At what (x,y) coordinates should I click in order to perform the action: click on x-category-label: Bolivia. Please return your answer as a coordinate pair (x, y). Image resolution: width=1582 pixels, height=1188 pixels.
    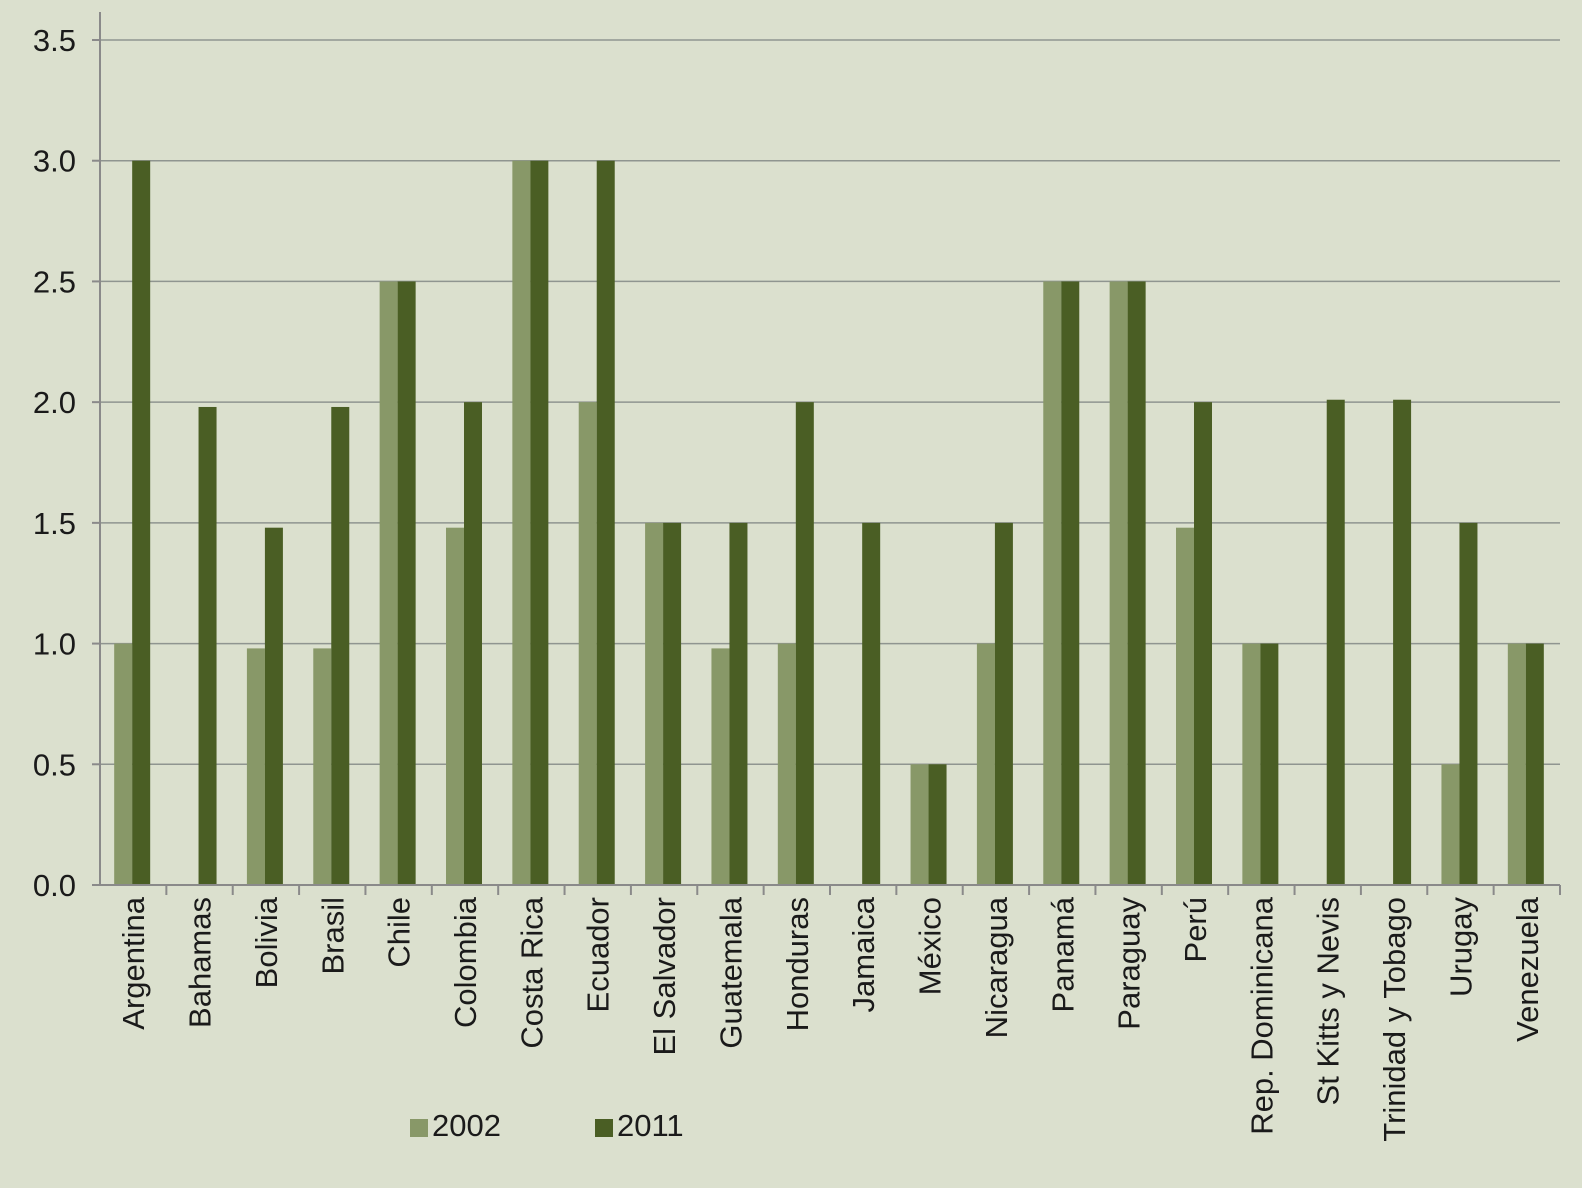
    Looking at the image, I should click on (266, 942).